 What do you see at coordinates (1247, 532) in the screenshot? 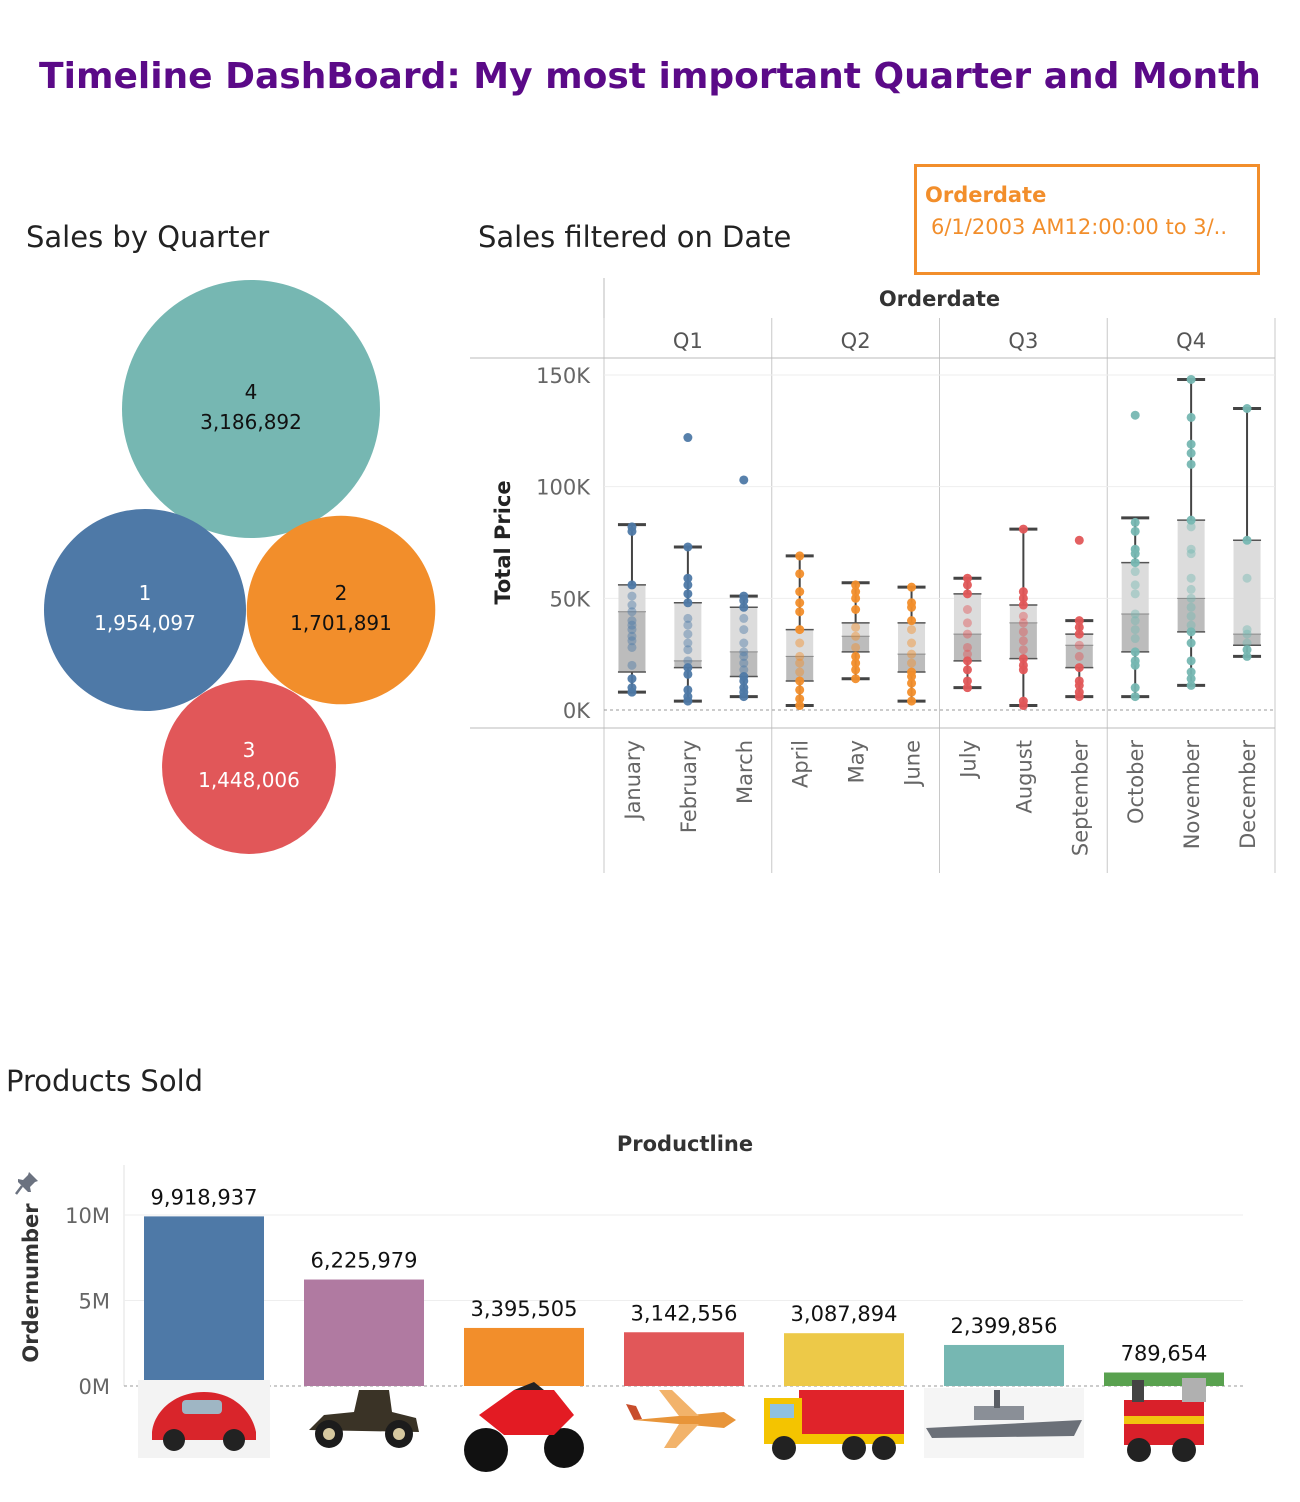
I see `box-december` at bounding box center [1247, 532].